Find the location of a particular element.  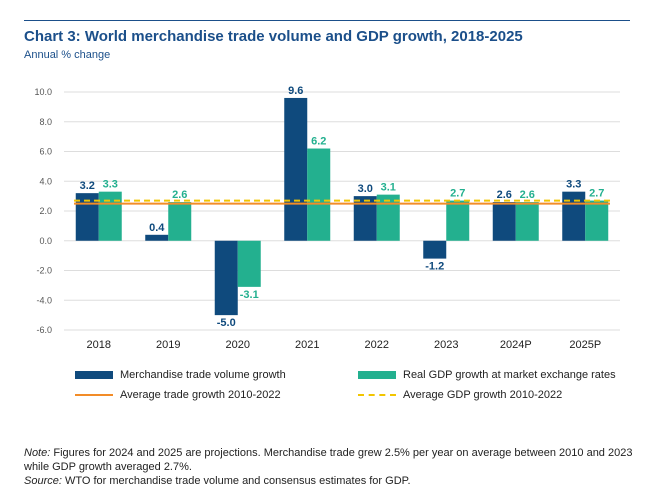

y-tick-label: 10.0 is located at coordinates (43, 92).